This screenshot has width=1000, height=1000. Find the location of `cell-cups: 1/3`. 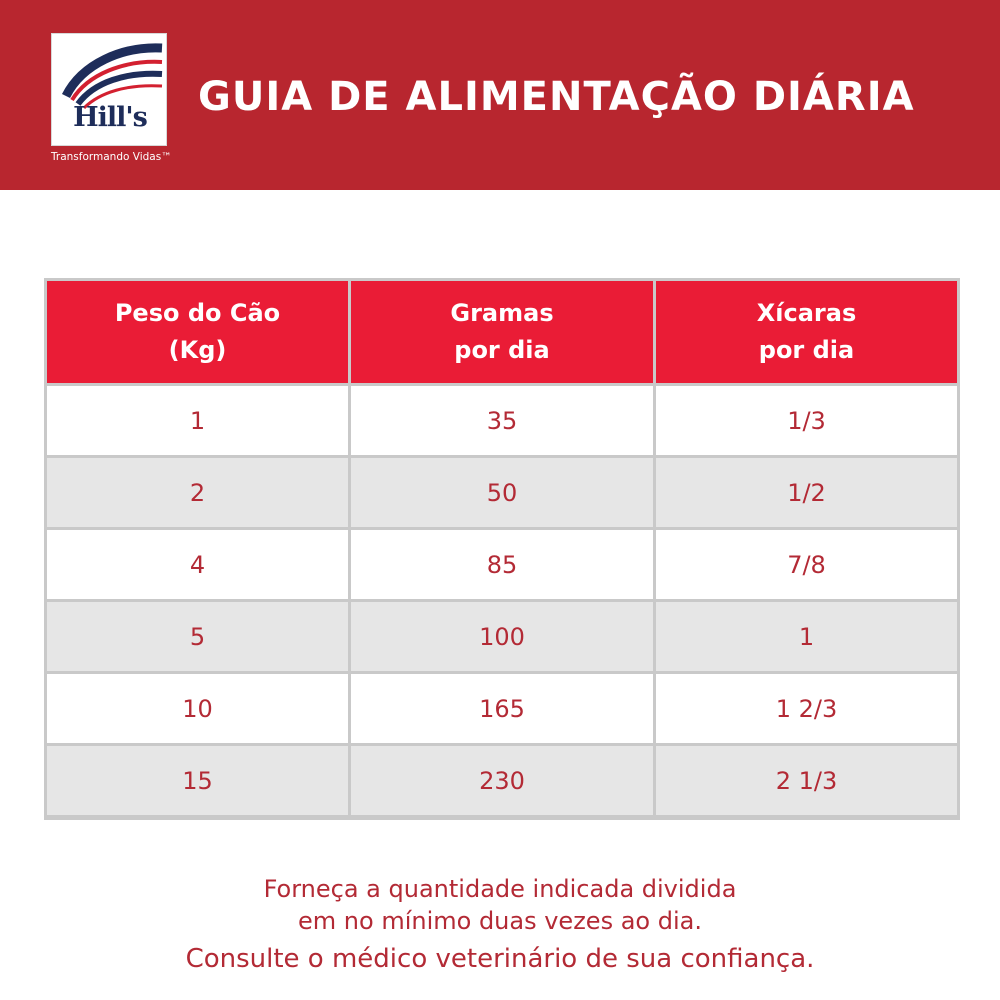

cell-cups: 1/3 is located at coordinates (806, 420).